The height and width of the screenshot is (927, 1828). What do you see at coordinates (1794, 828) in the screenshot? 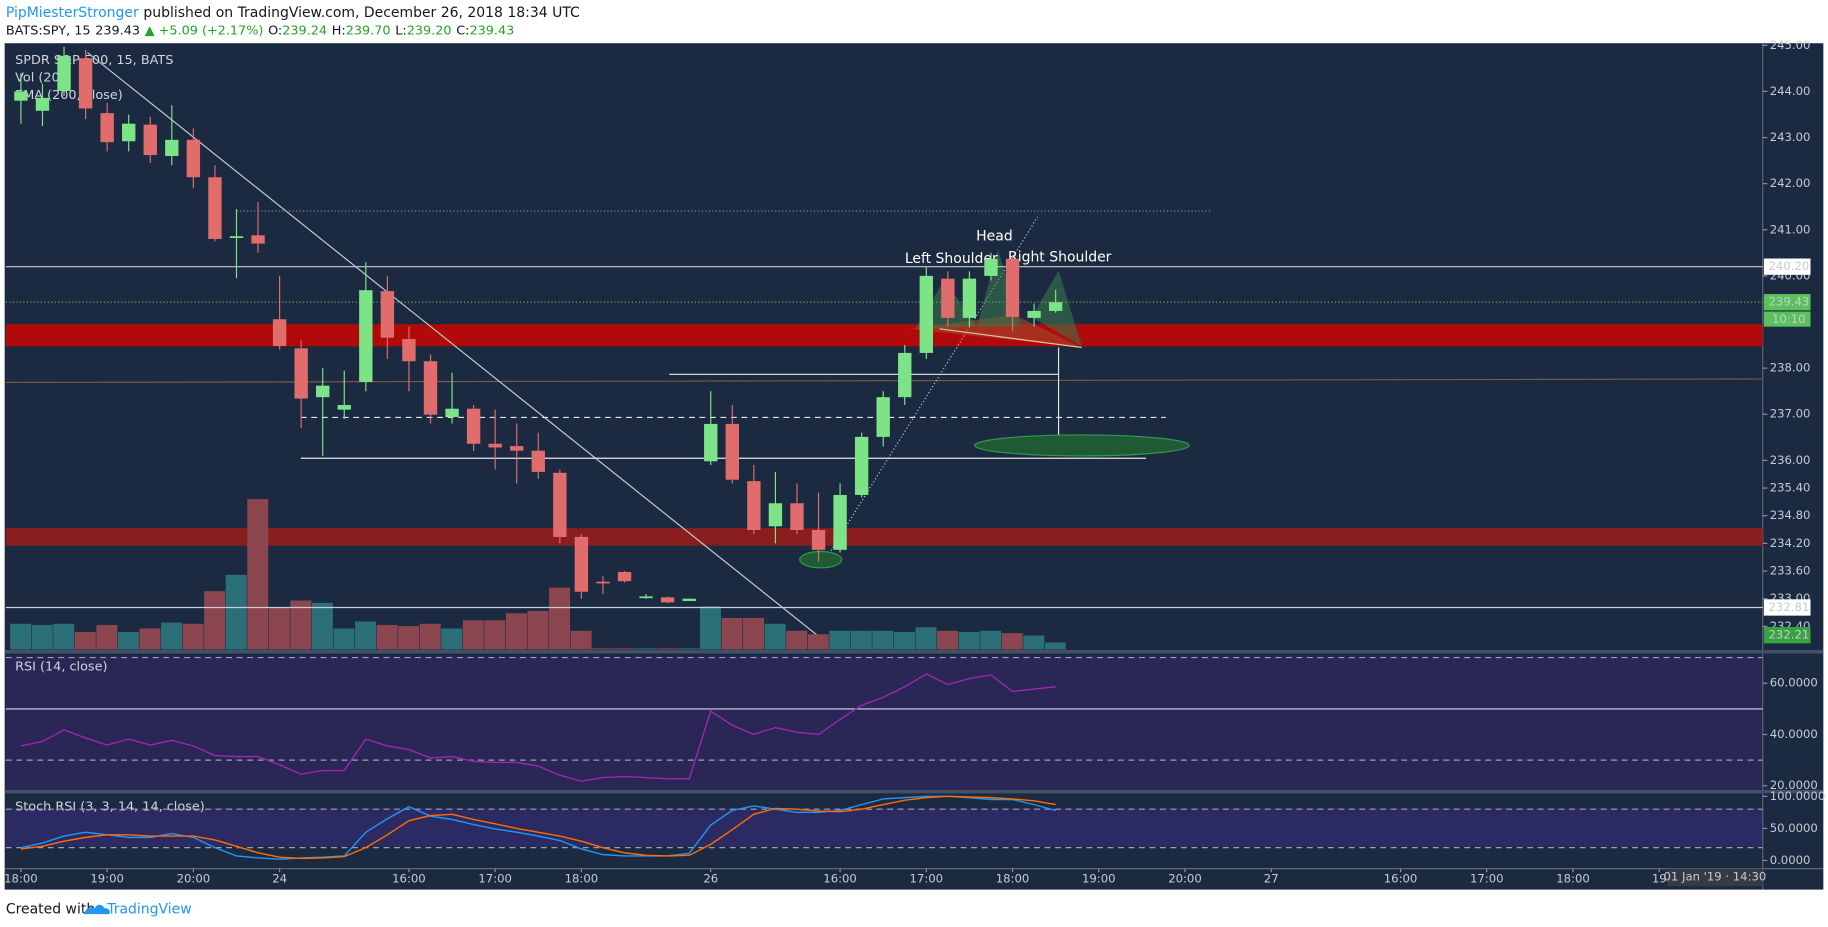
I see `y-tick-label: 50.0000` at bounding box center [1794, 828].